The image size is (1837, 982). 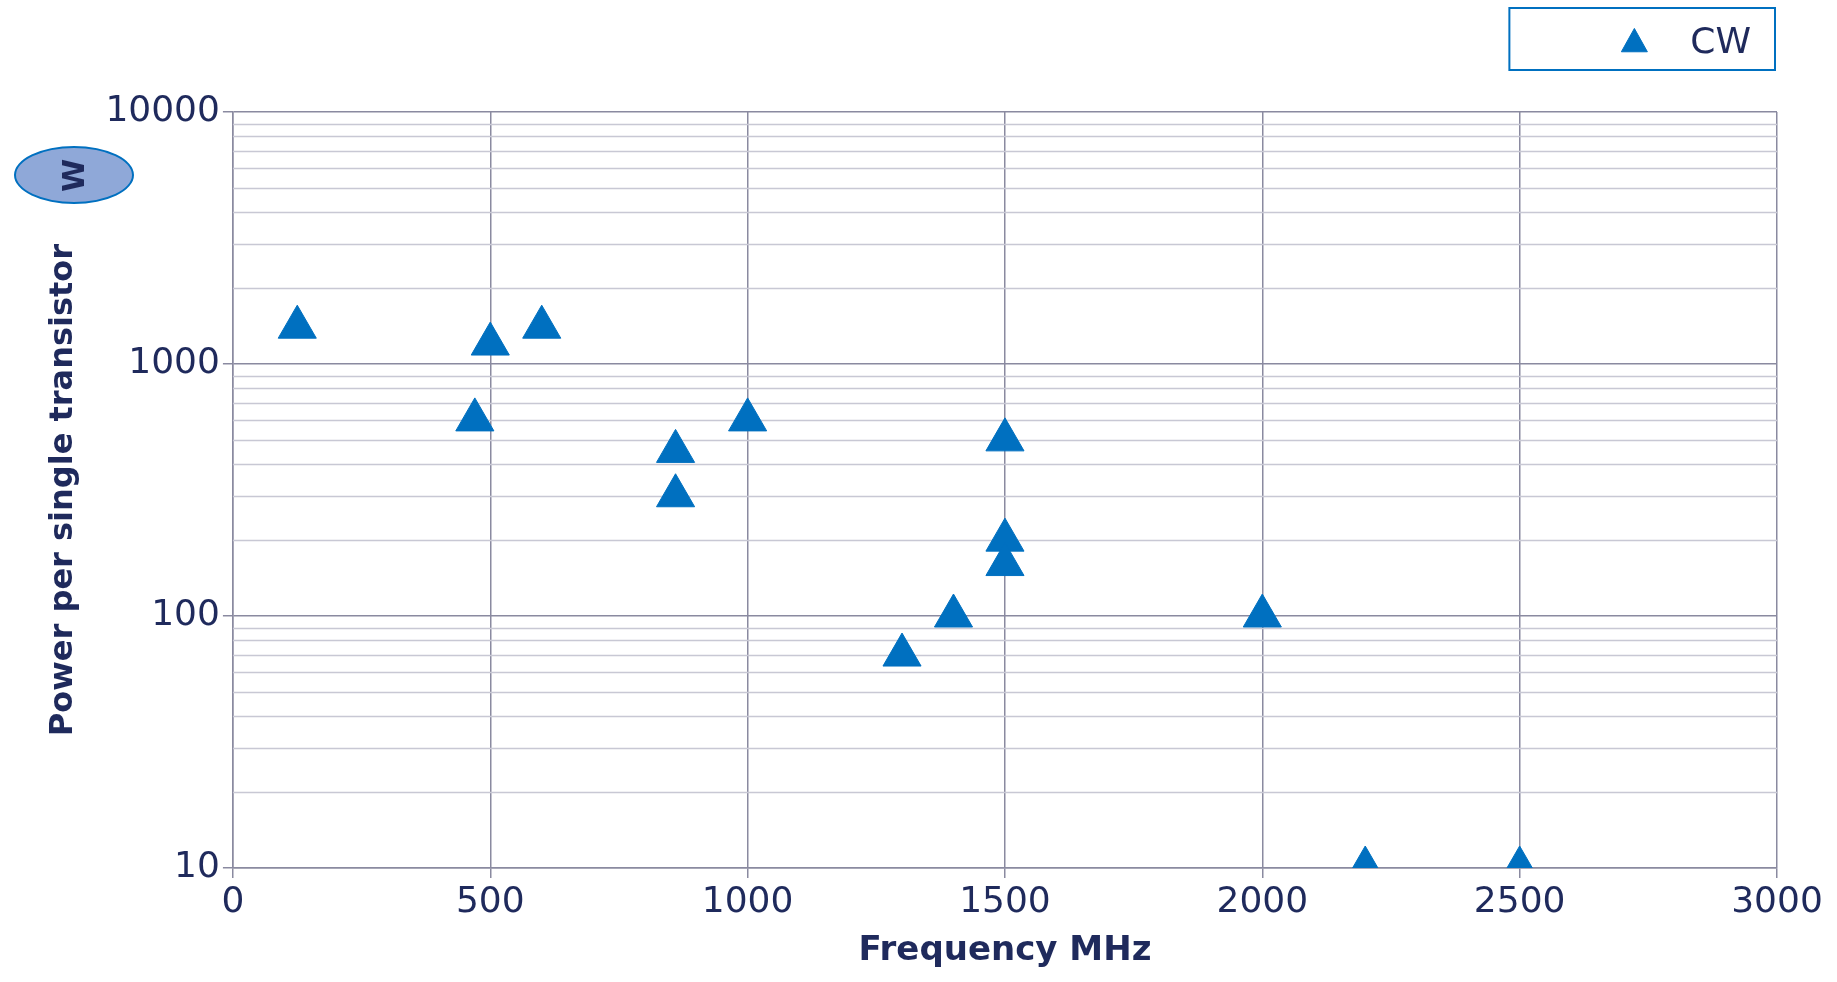 What do you see at coordinates (233, 899) in the screenshot?
I see `x-tick-label: 0` at bounding box center [233, 899].